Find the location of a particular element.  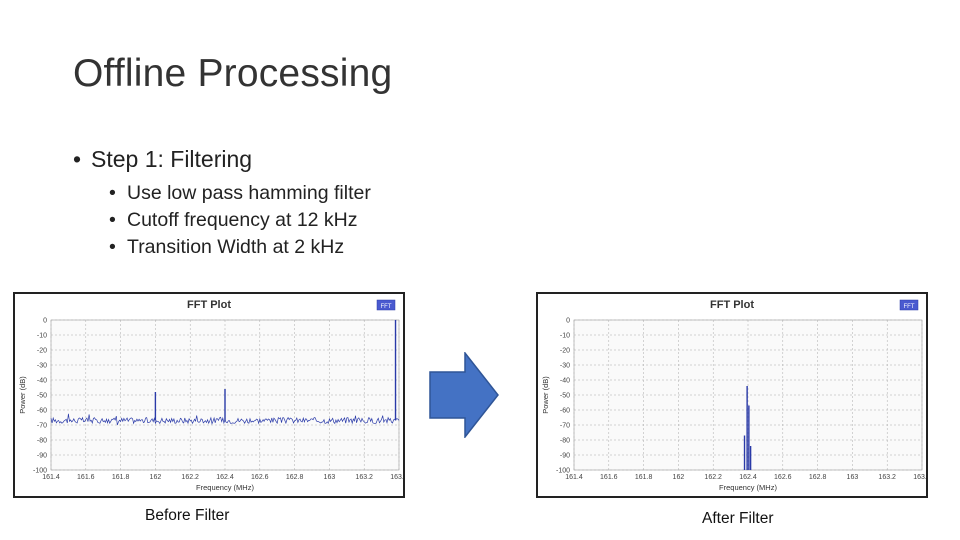

bullet-text: Cutoff frequency at 12 kHz is located at coordinates (242, 220).